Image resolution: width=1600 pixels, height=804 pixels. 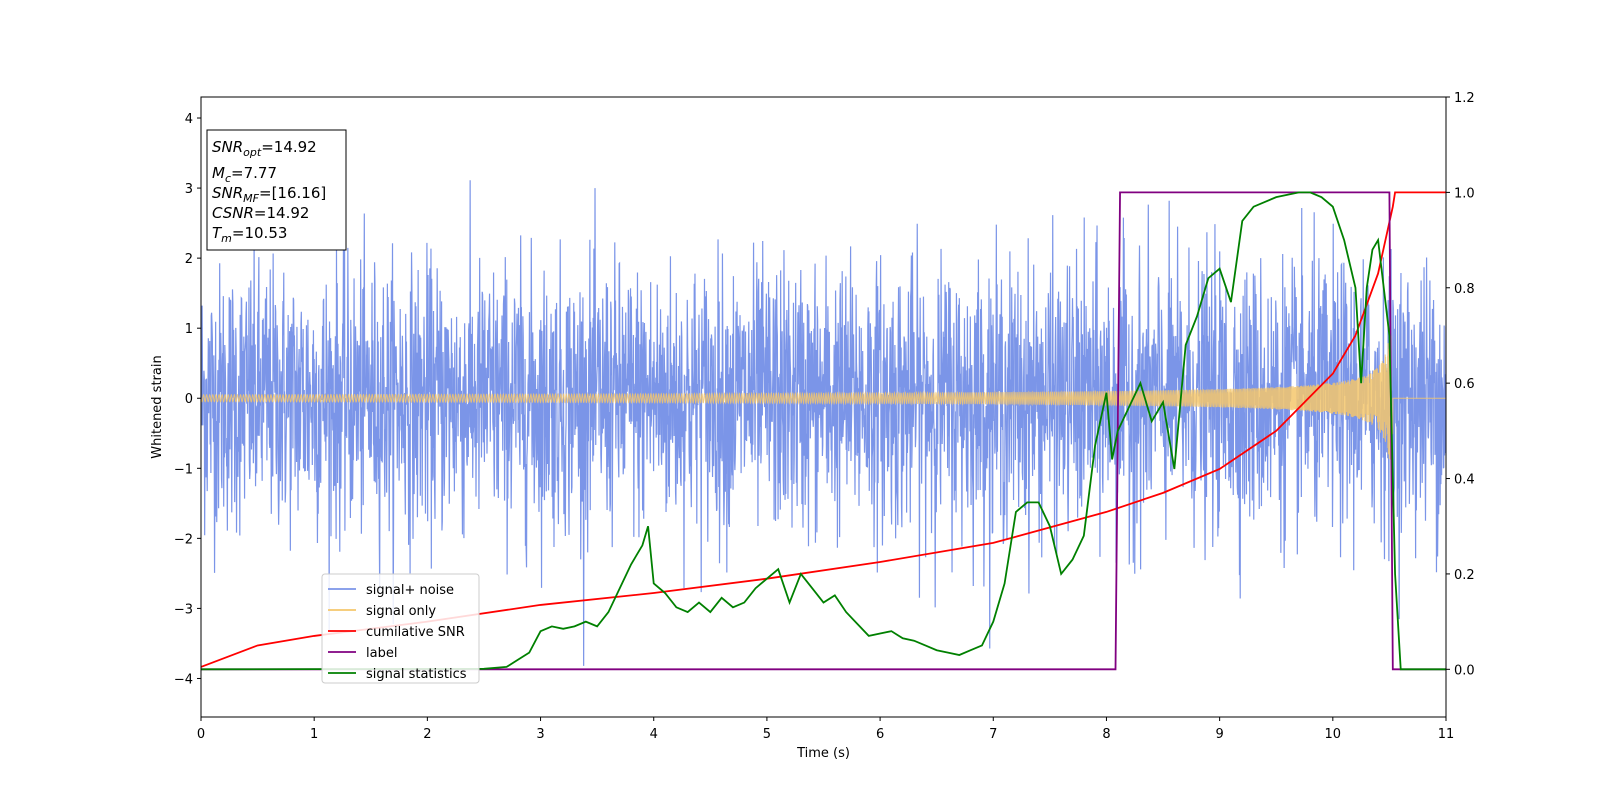 What do you see at coordinates (401, 611) in the screenshot?
I see `legend-label: signal only` at bounding box center [401, 611].